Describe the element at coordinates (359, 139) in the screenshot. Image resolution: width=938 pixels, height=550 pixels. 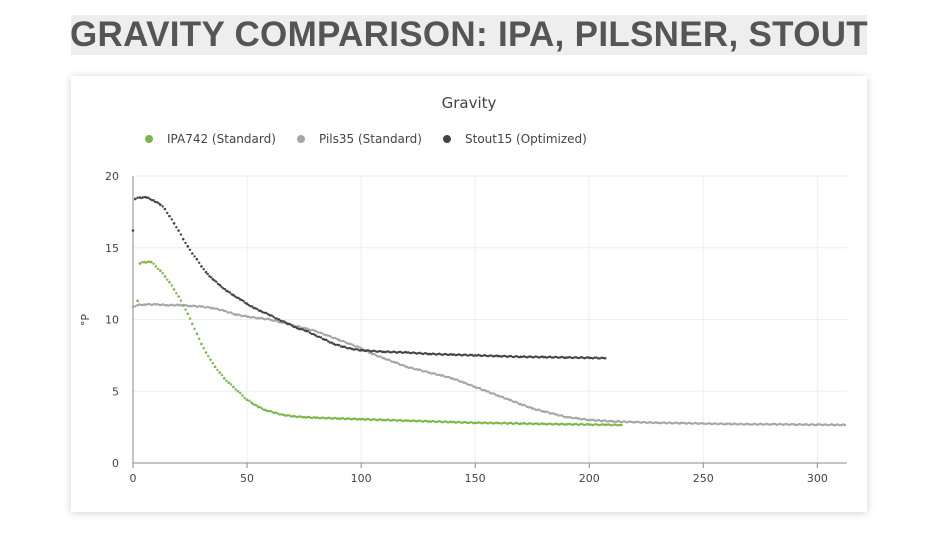
I see `legend-item: Pils35 (Standard)` at that location.